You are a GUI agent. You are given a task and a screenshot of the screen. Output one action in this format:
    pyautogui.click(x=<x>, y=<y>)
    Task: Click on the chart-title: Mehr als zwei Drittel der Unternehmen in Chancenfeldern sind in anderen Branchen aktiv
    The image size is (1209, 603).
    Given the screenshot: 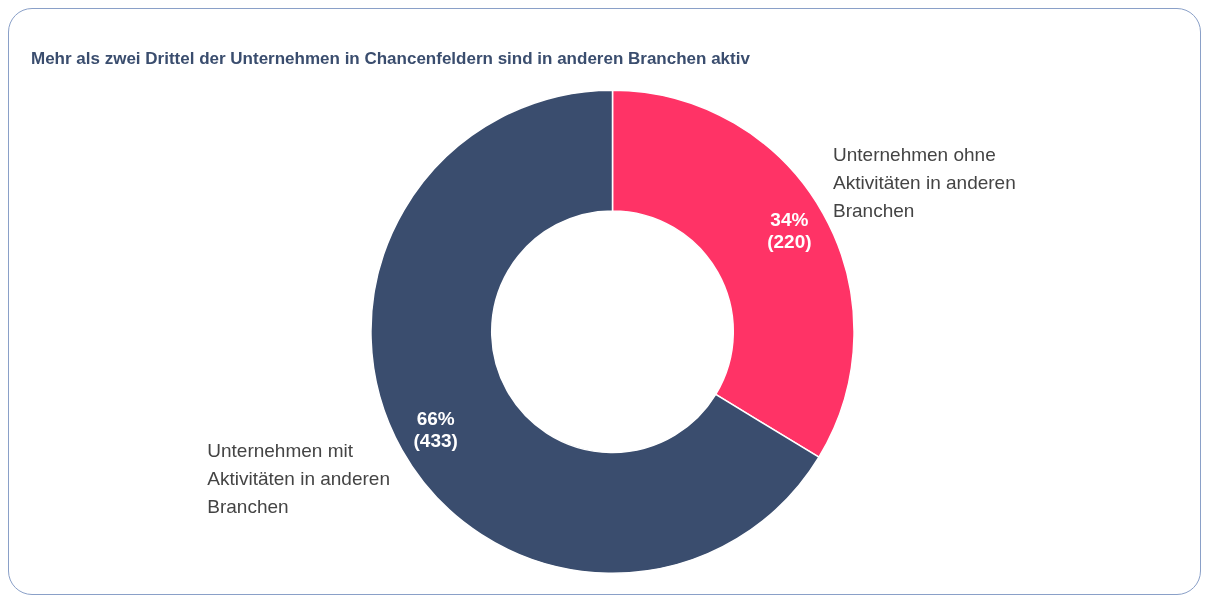 What is the action you would take?
    pyautogui.click(x=391, y=58)
    